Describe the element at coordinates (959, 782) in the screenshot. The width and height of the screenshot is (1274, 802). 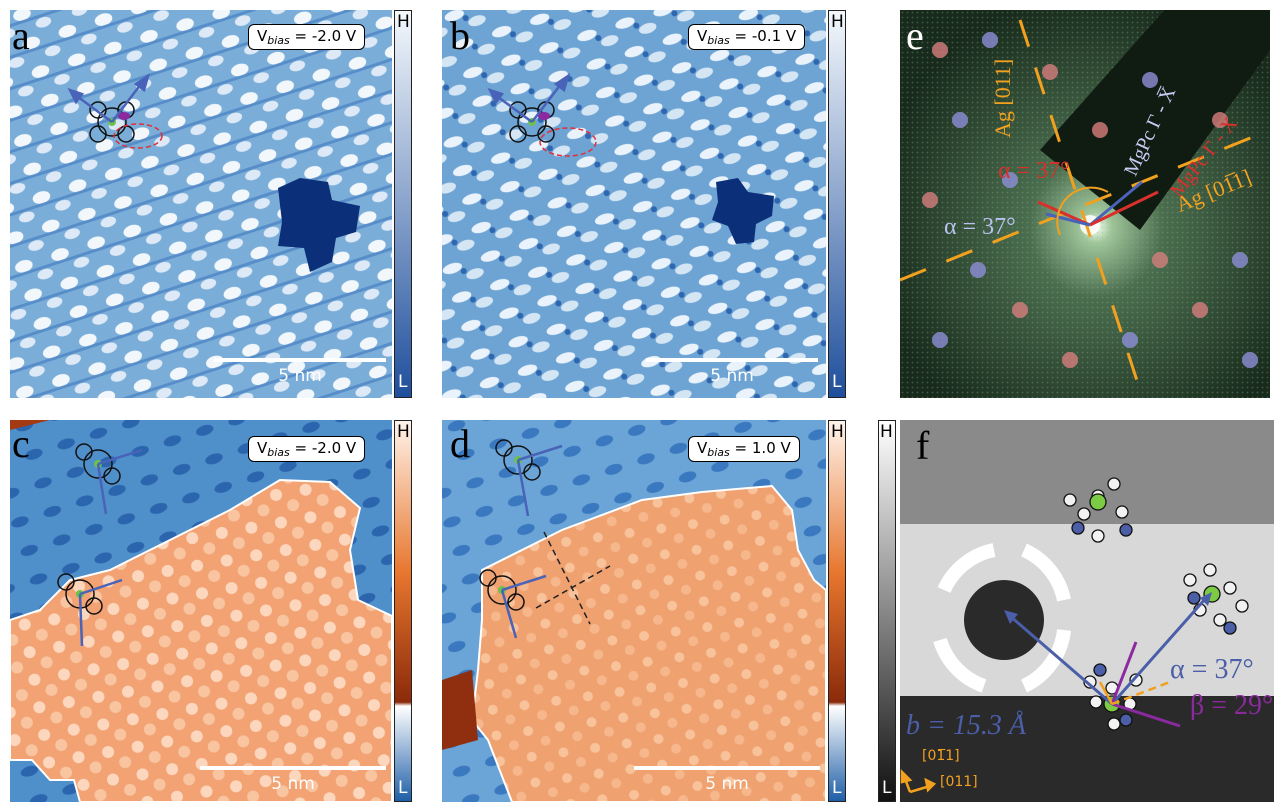
I see `label-dir-011: [011]` at that location.